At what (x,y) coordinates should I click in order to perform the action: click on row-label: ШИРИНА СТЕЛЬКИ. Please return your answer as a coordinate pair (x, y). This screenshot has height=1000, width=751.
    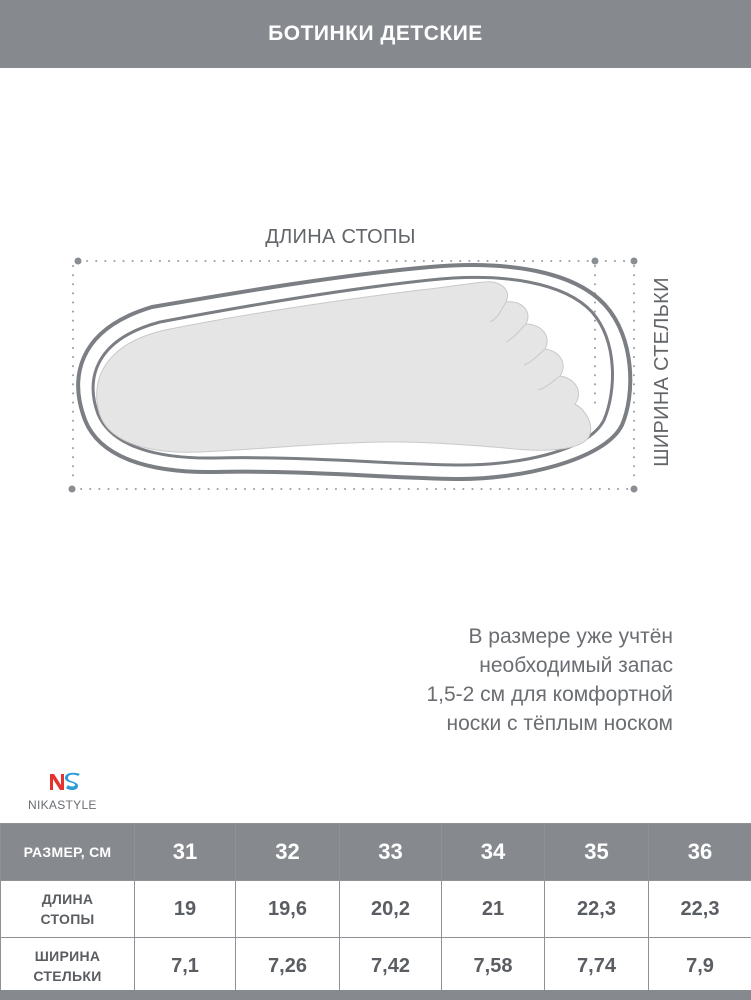
    Looking at the image, I should click on (67, 966).